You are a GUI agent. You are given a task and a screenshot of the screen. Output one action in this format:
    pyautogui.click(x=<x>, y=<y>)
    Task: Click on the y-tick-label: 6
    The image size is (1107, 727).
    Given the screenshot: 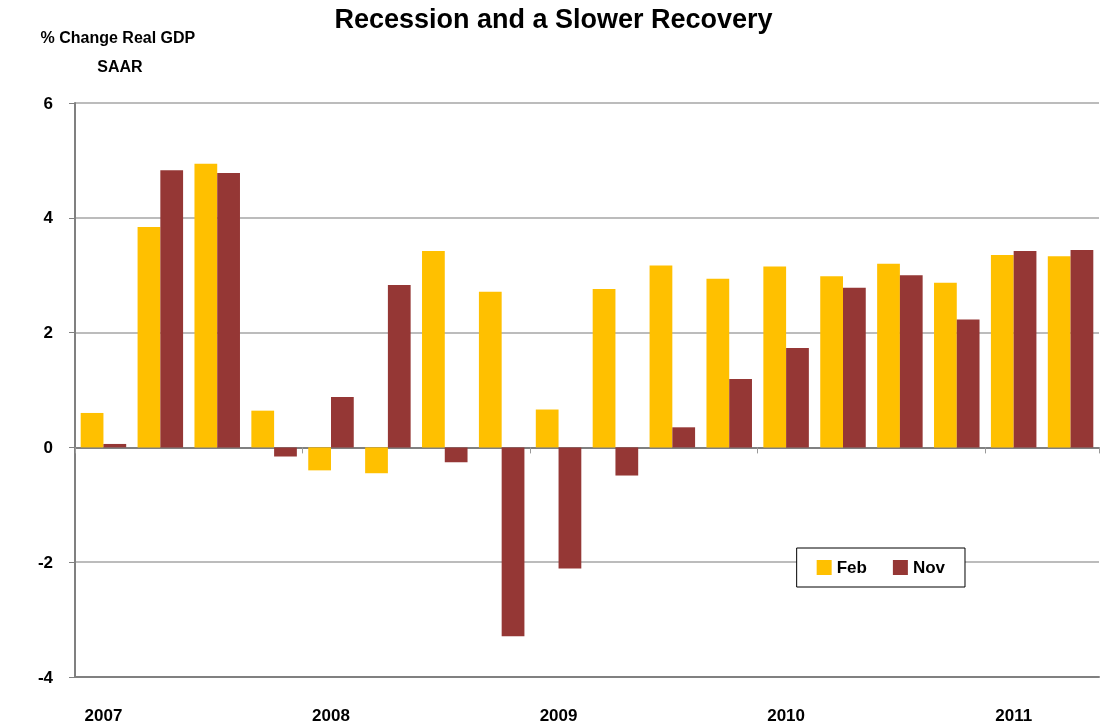 What is the action you would take?
    pyautogui.click(x=48, y=103)
    